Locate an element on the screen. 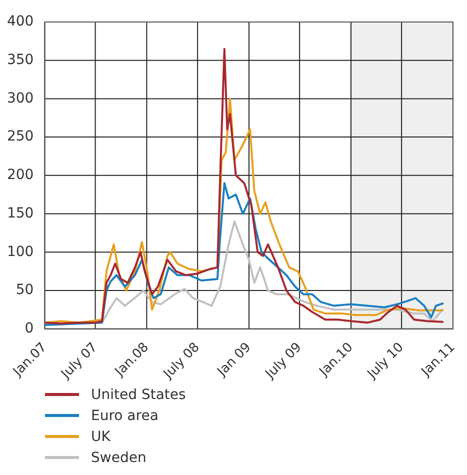  y-tick-label: 100 is located at coordinates (20, 252).